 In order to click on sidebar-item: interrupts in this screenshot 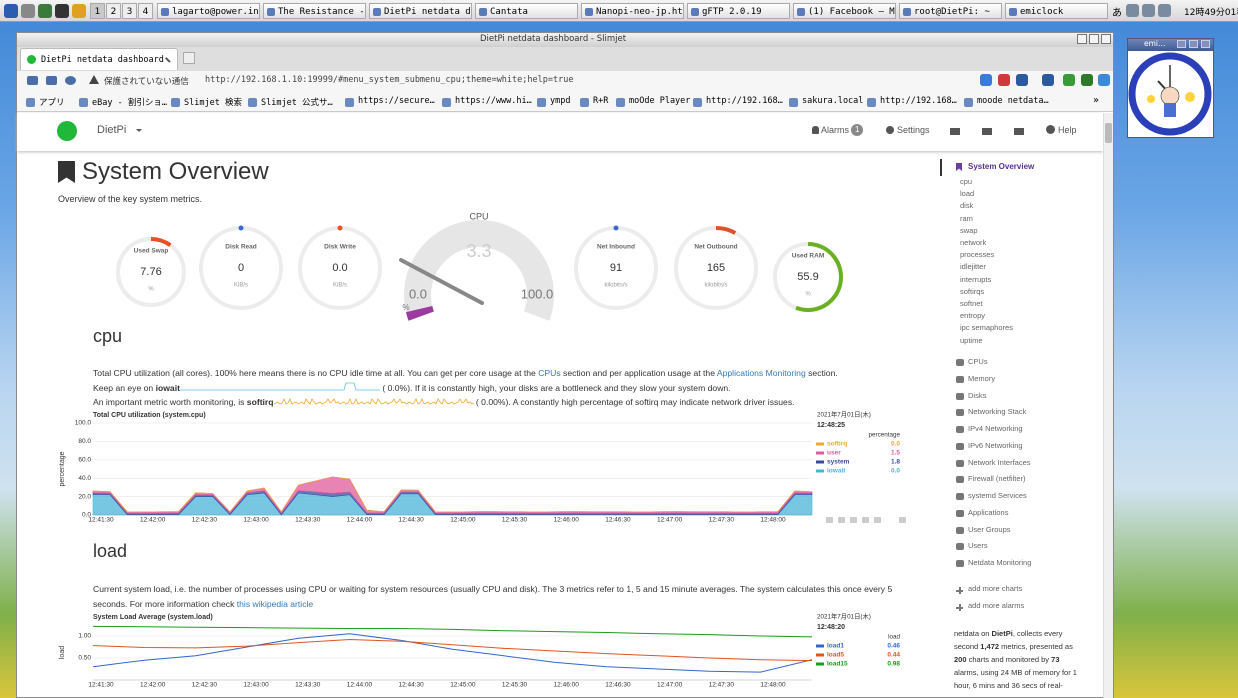, I will do `click(976, 279)`.